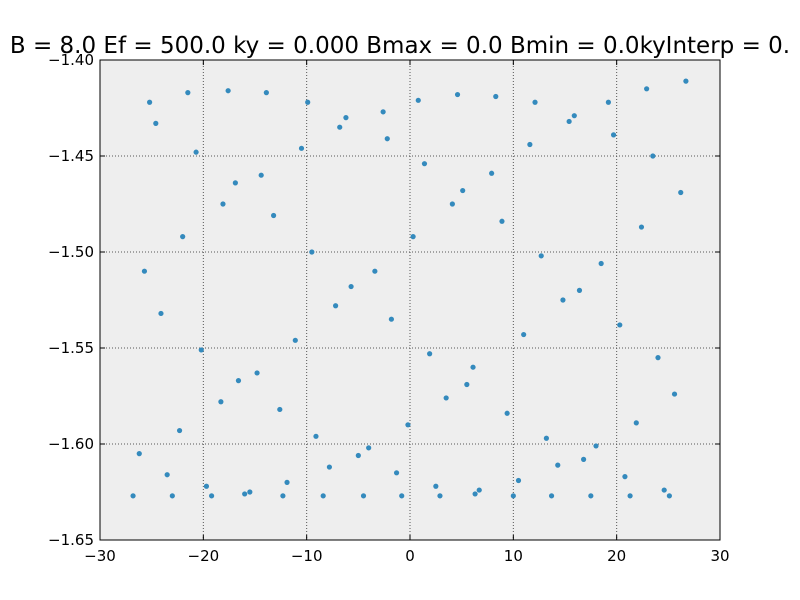 The image size is (800, 600). What do you see at coordinates (204, 556) in the screenshot?
I see `x-tick-label: −20` at bounding box center [204, 556].